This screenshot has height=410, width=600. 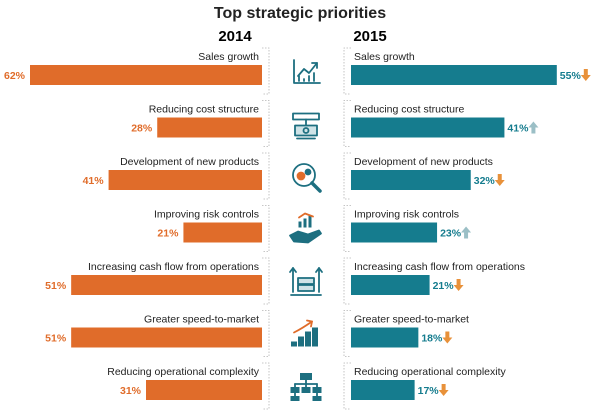 I want to click on value-label-2014: 21%, so click(x=168, y=234).